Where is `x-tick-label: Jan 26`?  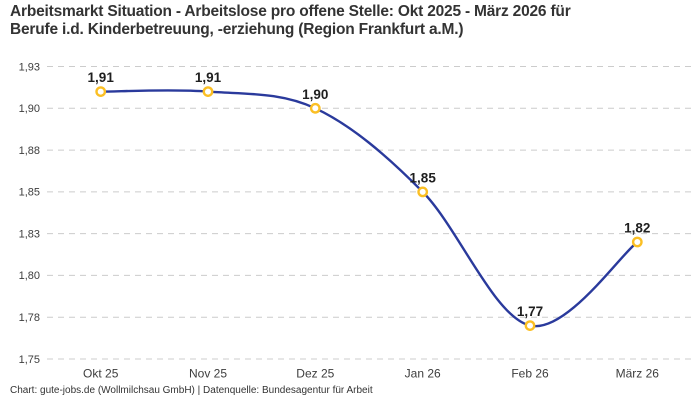 x-tick-label: Jan 26 is located at coordinates (423, 374).